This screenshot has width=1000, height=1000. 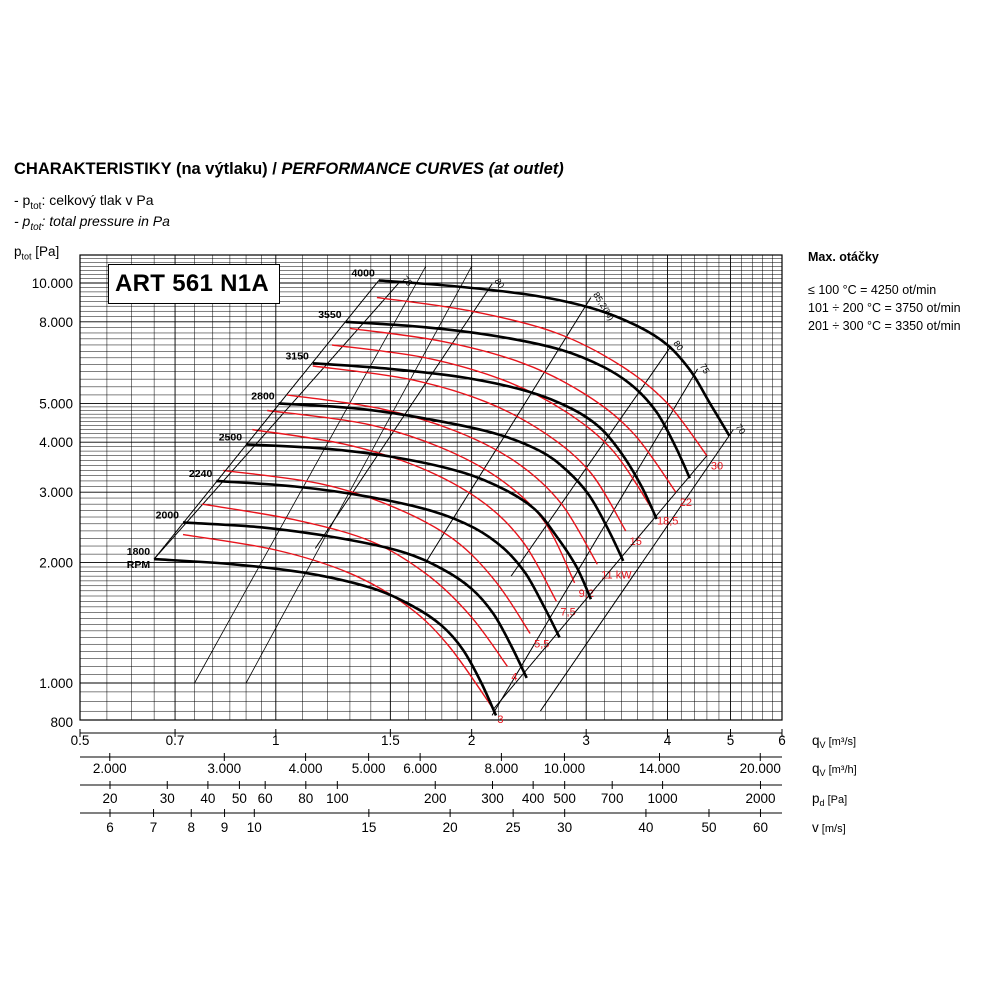 I want to click on x-tick-label: 15, so click(x=368, y=827).